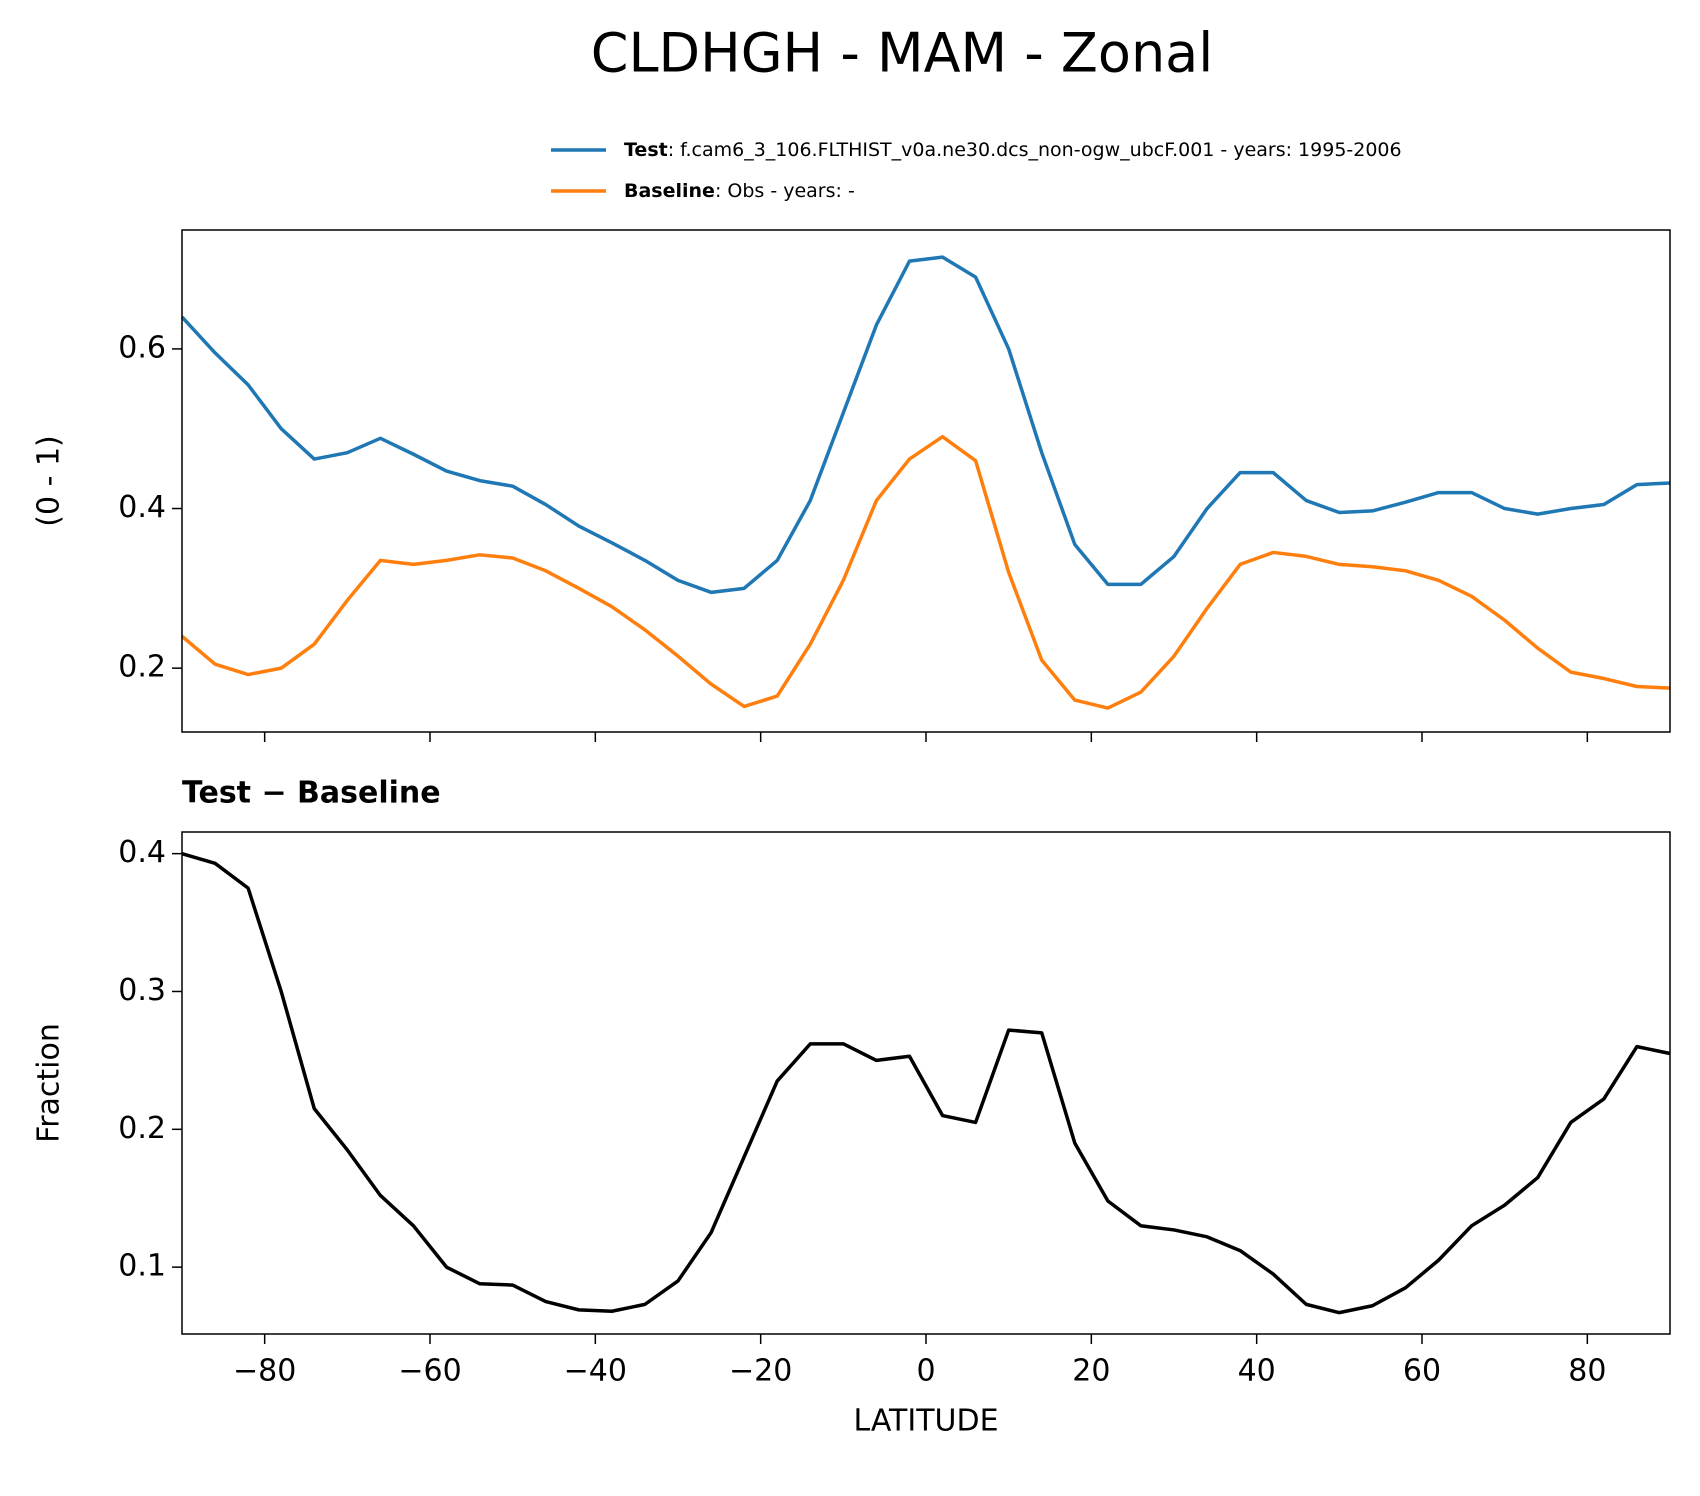  Describe the element at coordinates (669, 191) in the screenshot. I see `legend-name: Baseline` at that location.